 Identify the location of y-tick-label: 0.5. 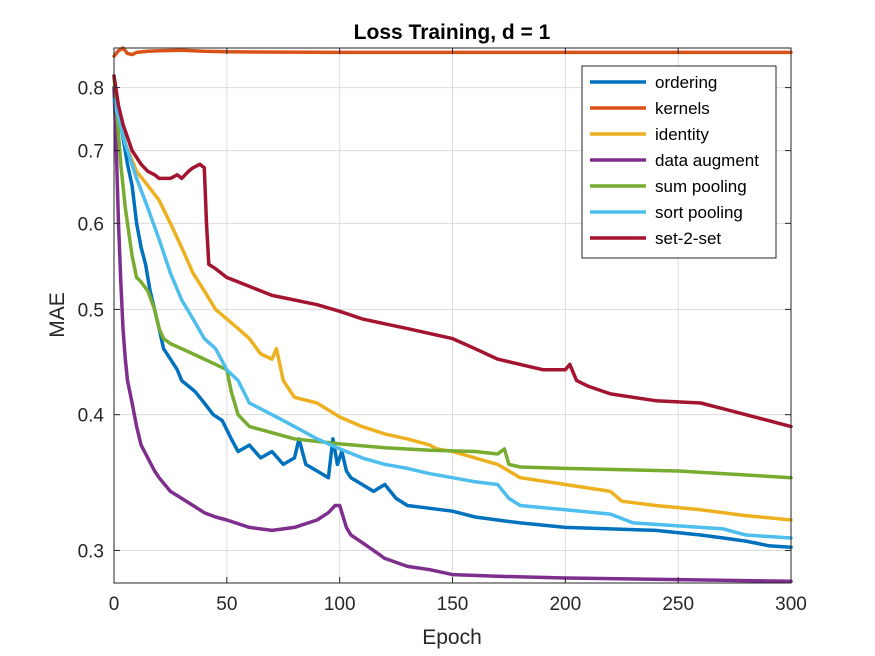
(91, 310).